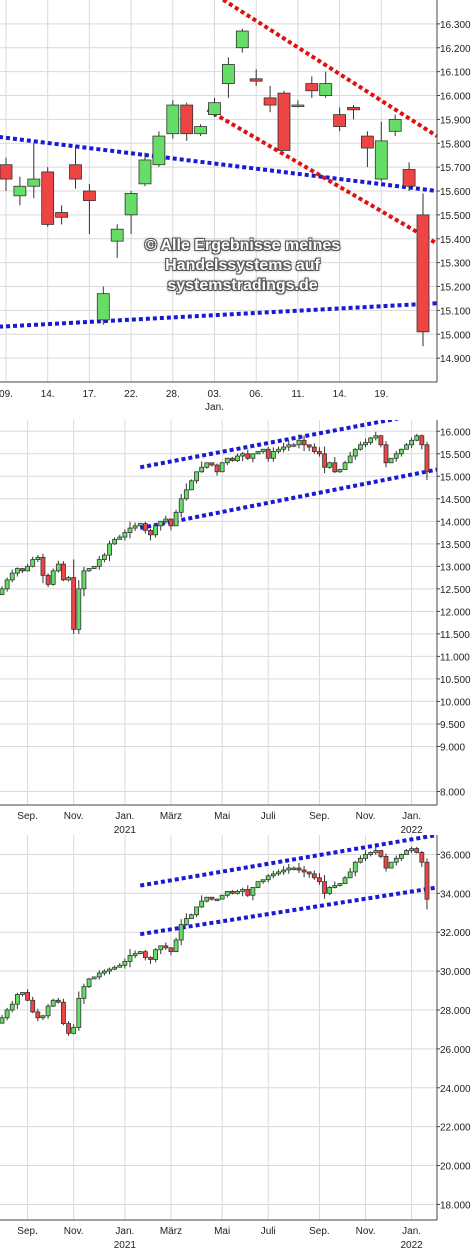  I want to click on x-tick-label: 11., so click(297, 394).